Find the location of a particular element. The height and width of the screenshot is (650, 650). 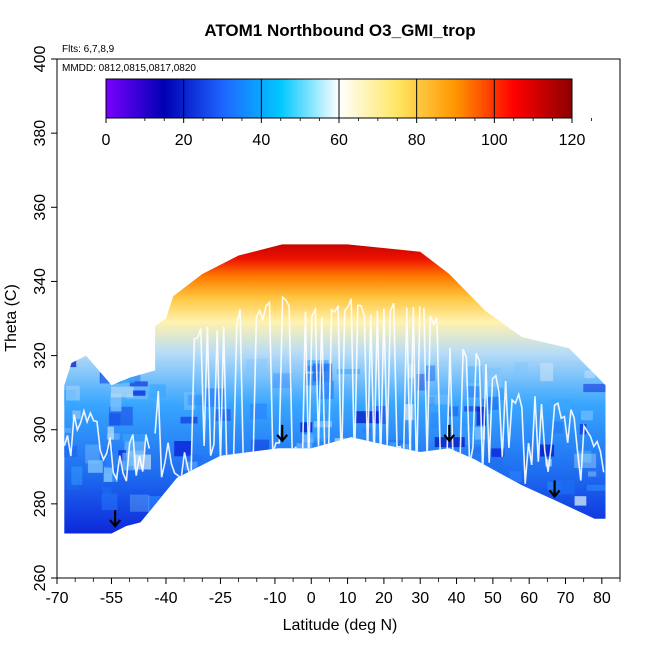

colorbar-tick-label: 40 is located at coordinates (261, 140).